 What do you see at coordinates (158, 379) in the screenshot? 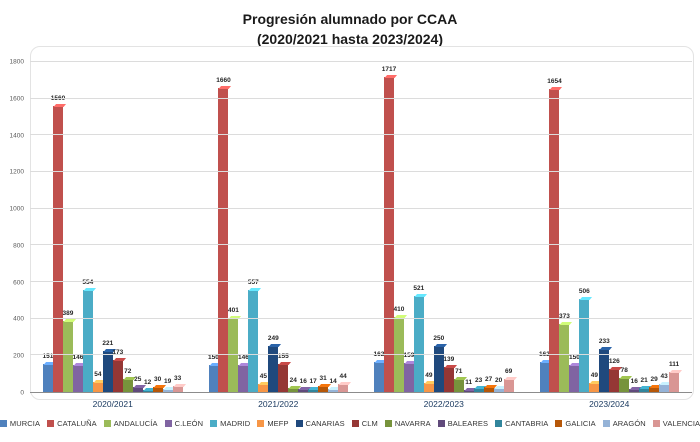
I see `bar-value-label: 30` at bounding box center [158, 379].